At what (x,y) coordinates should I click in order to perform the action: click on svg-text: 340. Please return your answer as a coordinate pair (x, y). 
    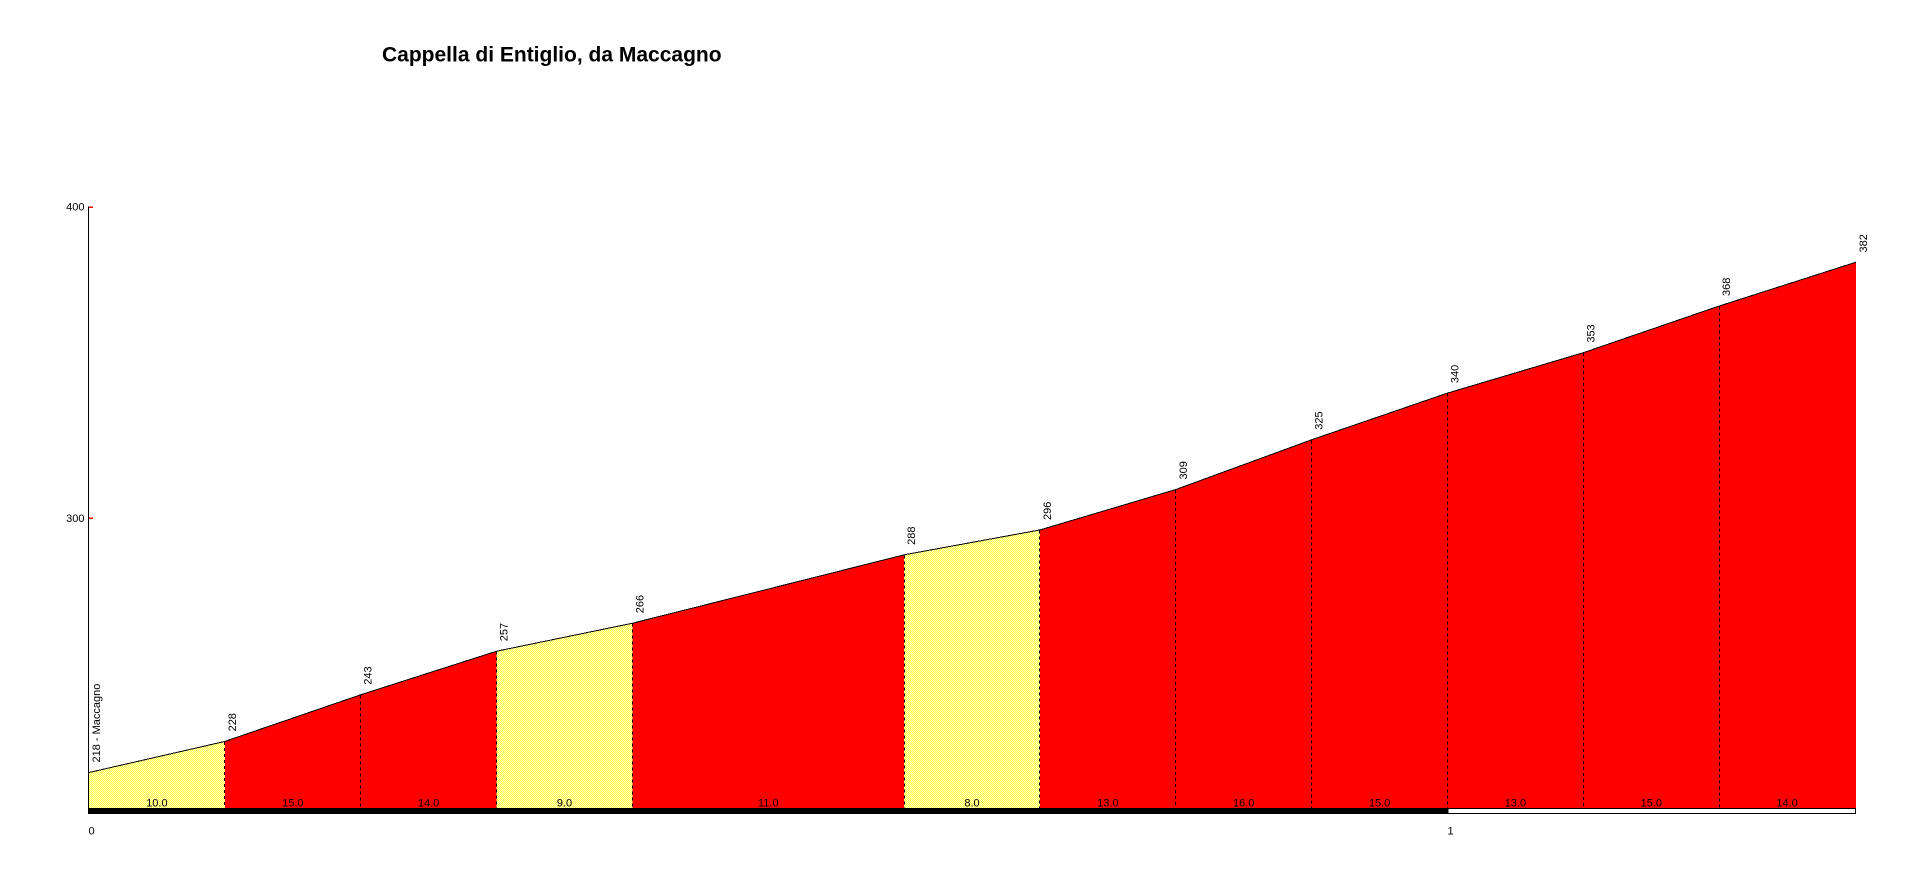
    Looking at the image, I should click on (1456, 374).